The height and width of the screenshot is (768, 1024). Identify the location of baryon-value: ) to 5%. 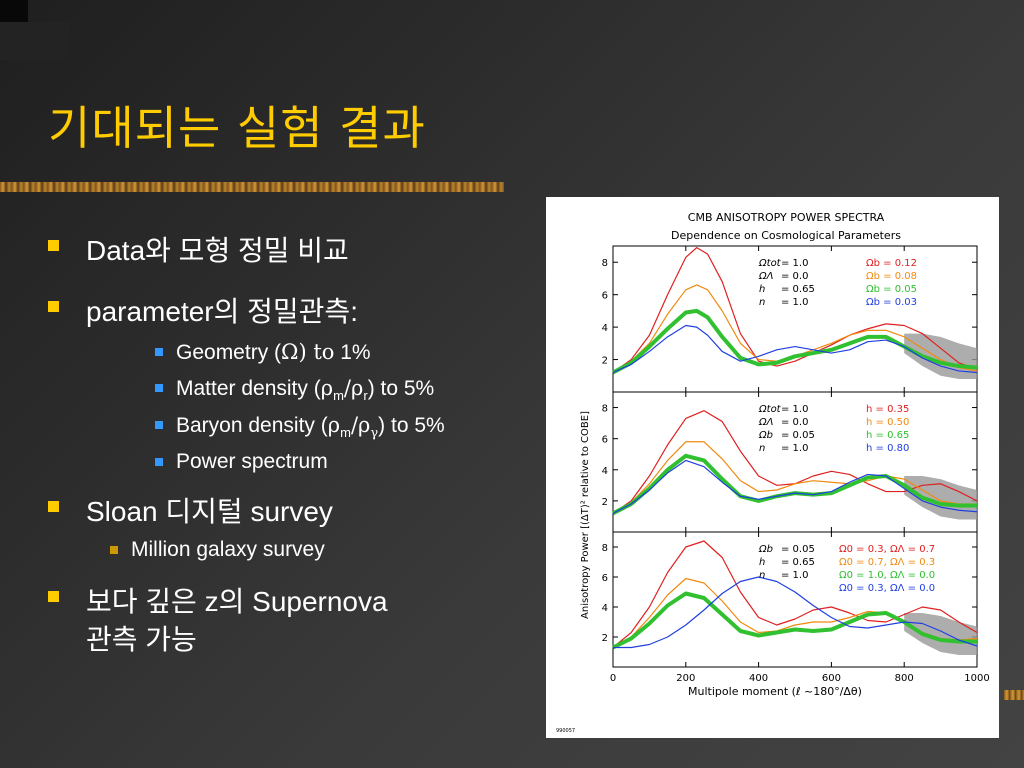
(411, 425).